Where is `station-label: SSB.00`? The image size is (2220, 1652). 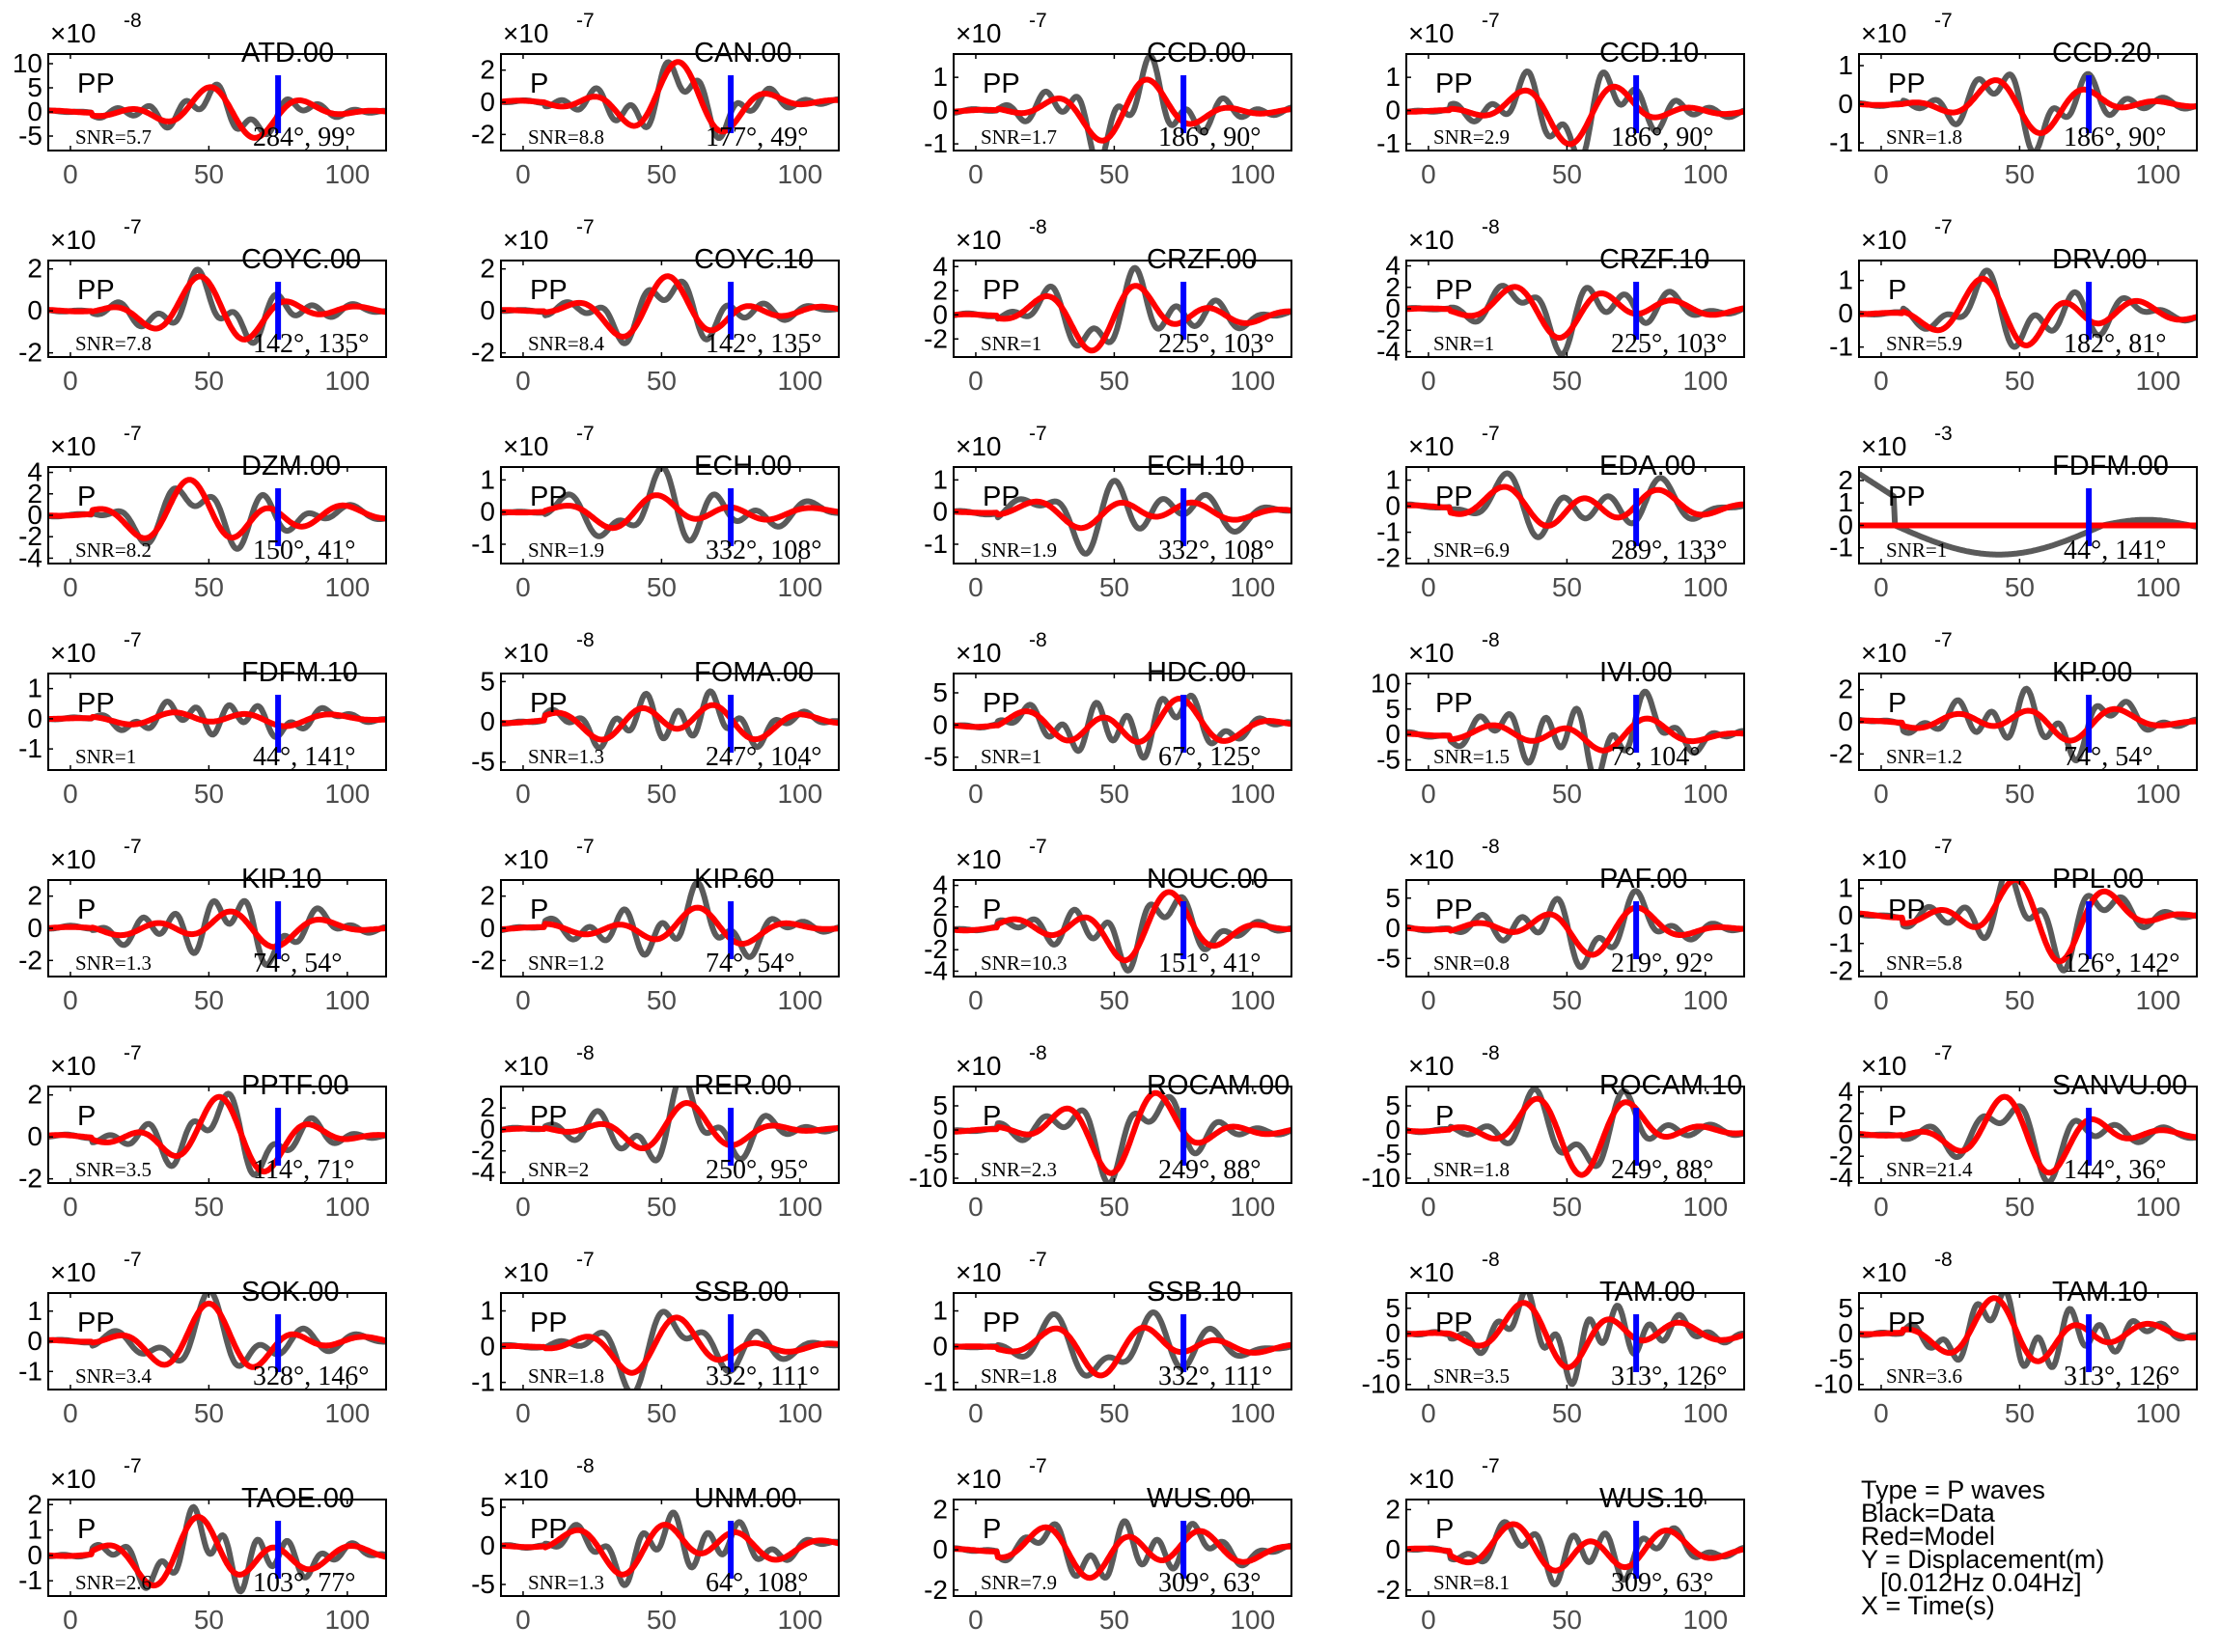
station-label: SSB.00 is located at coordinates (742, 1292).